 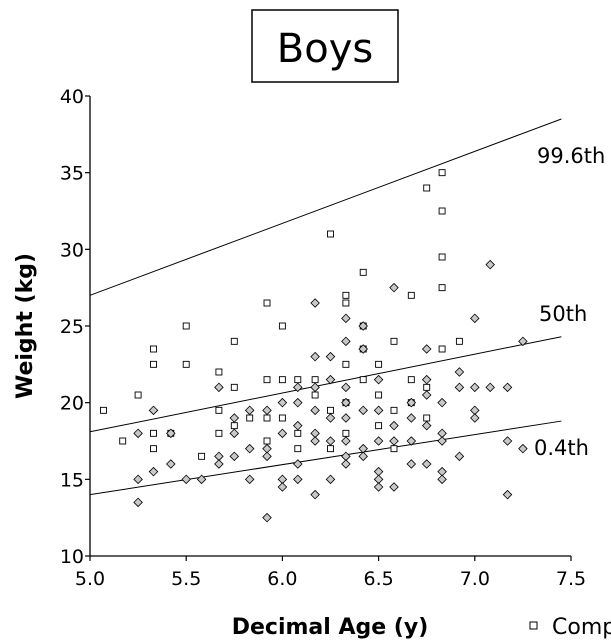 I want to click on y-tick-label: 40, so click(x=72, y=97).